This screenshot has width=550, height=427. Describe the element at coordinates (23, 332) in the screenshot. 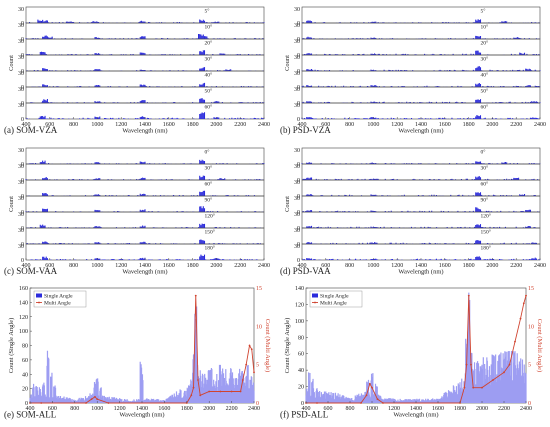

I see `y-tick-label: 100` at that location.